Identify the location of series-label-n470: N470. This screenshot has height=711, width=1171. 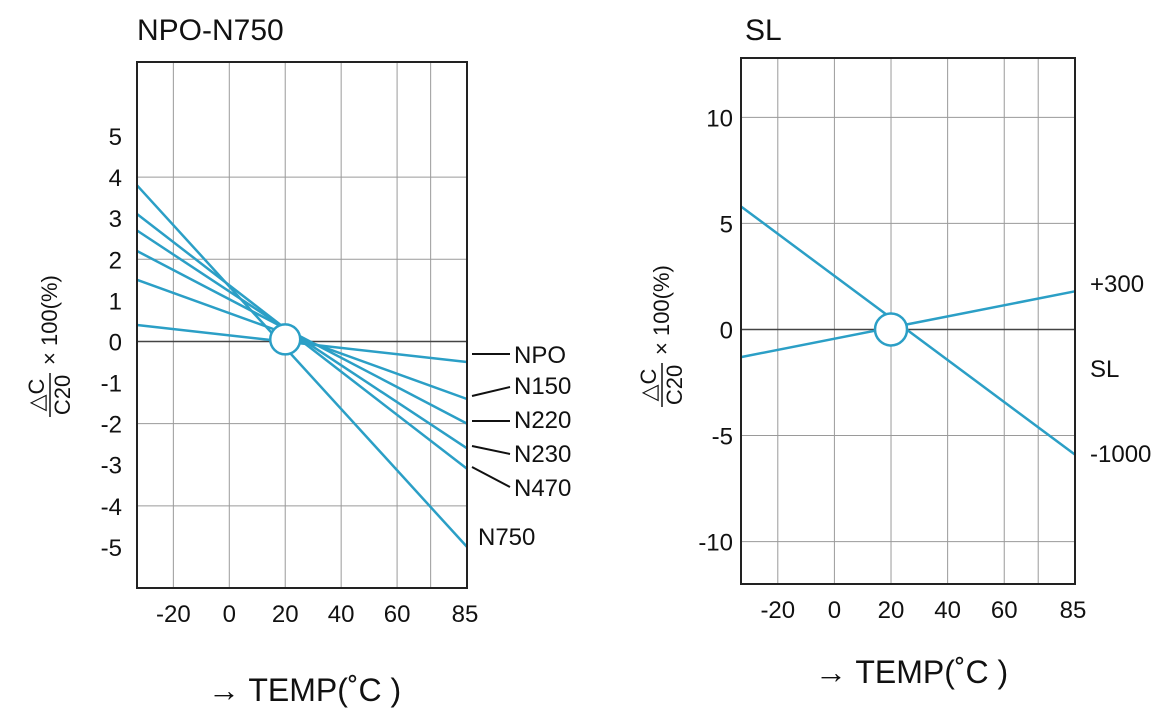
(542, 488).